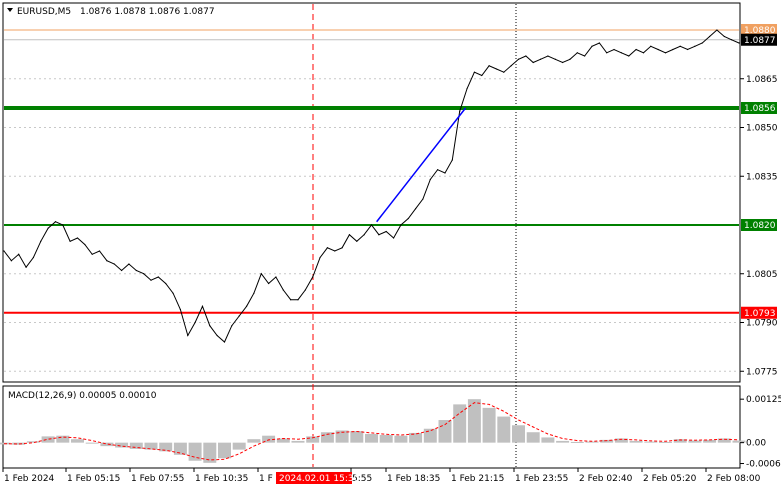 The image size is (781, 489). I want to click on x-tick-label: 2 Feb 05:20, so click(670, 479).